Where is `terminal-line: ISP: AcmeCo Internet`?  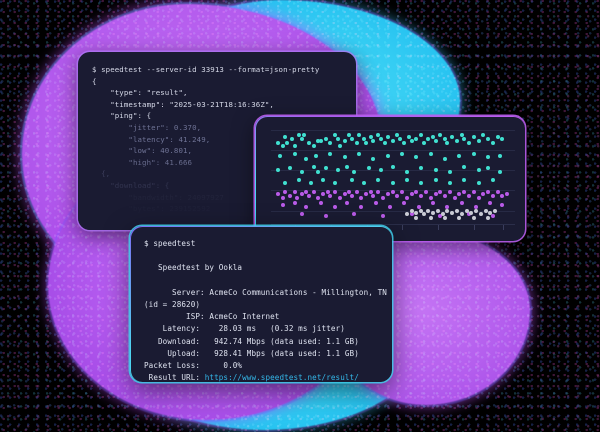
terminal-line: ISP: AcmeCo Internet is located at coordinates (212, 317).